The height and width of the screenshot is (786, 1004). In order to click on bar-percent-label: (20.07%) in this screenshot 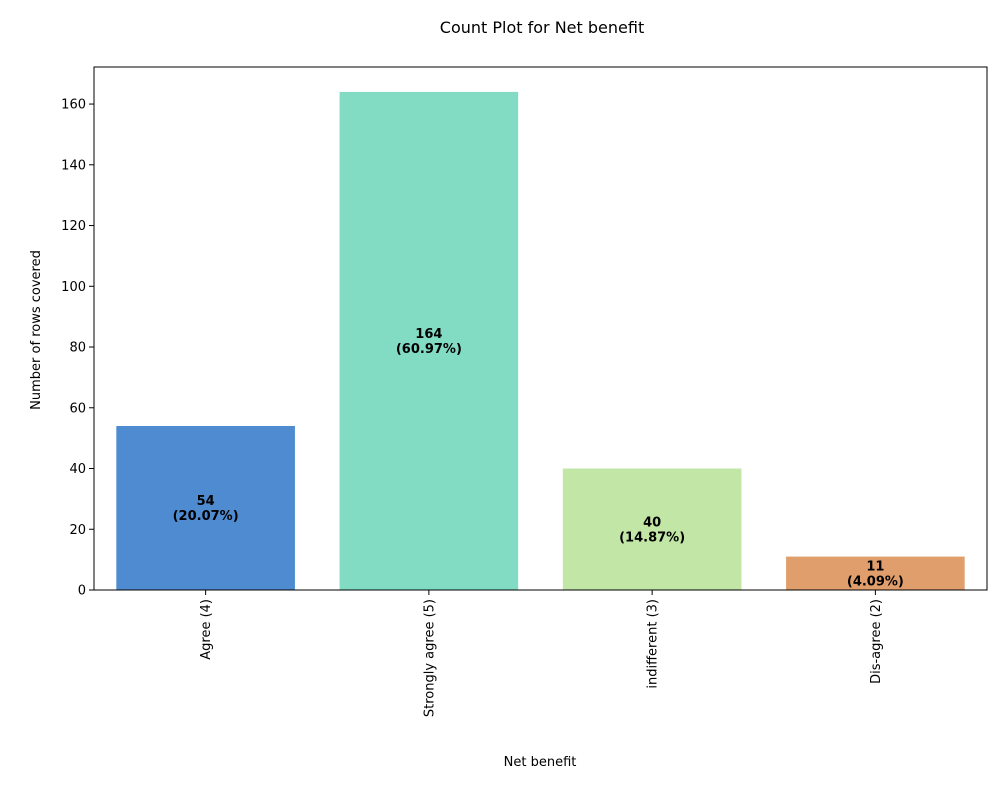, I will do `click(206, 516)`.